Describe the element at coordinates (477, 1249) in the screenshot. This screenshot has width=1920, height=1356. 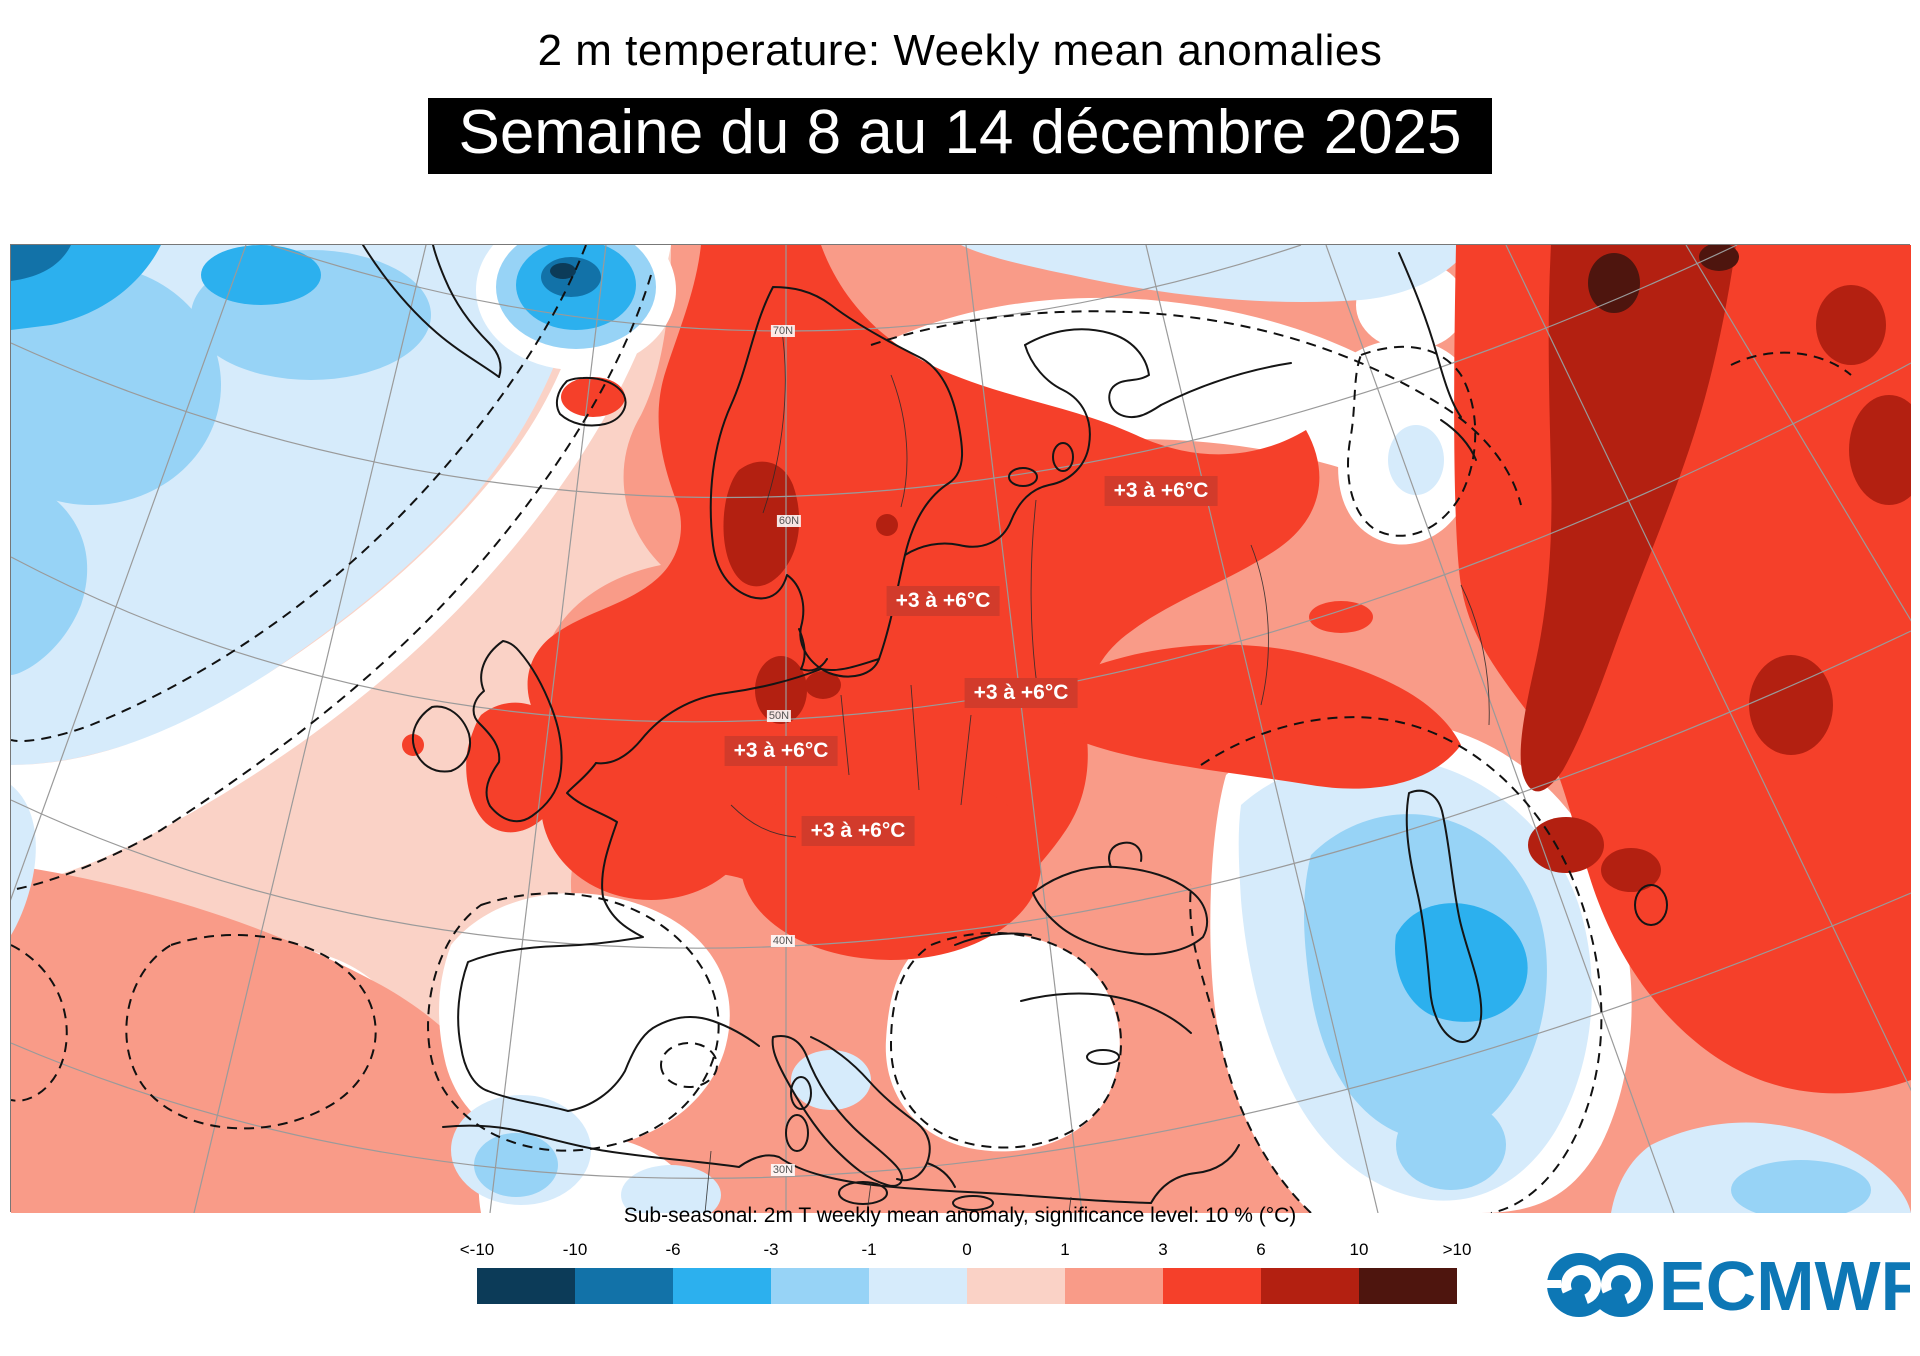
I see `colorbar-tick-label: <-10` at that location.